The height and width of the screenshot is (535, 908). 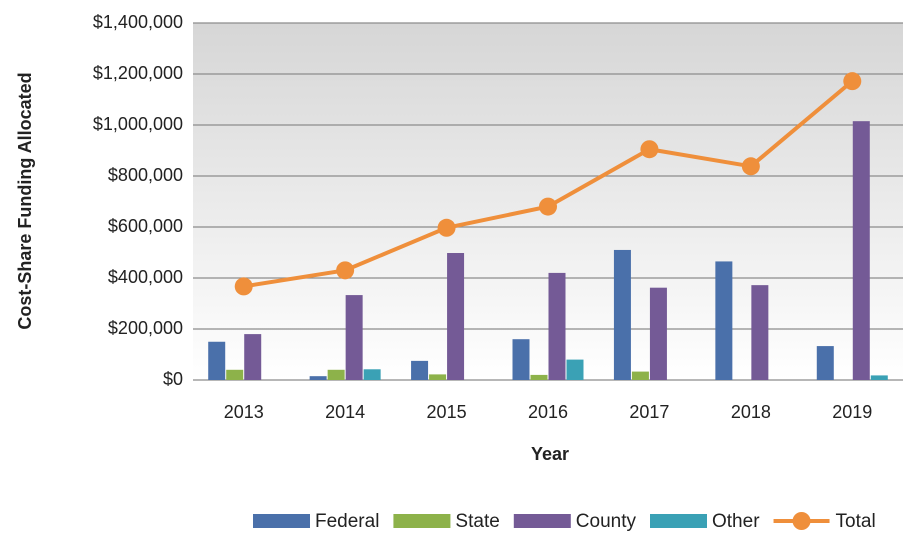 What do you see at coordinates (852, 412) in the screenshot?
I see `x-tick-label: 2019` at bounding box center [852, 412].